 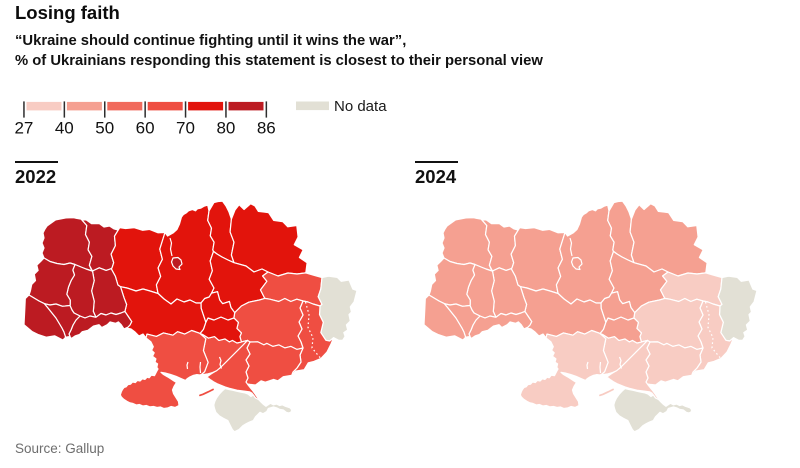 What do you see at coordinates (266, 128) in the screenshot?
I see `svg-text: 86` at bounding box center [266, 128].